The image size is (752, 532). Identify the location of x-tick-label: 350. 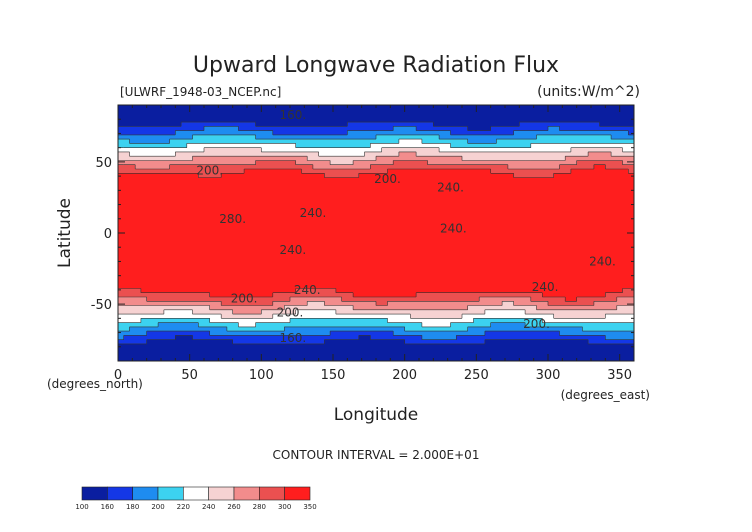
(619, 375).